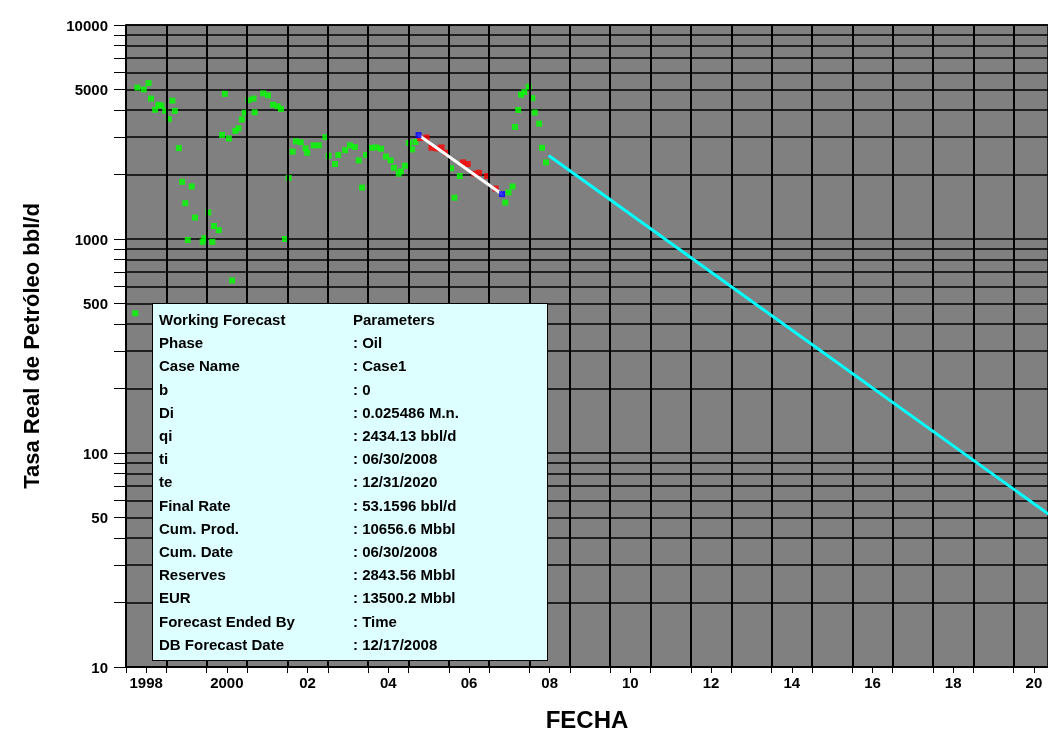 This screenshot has height=744, width=1056. What do you see at coordinates (91, 239) in the screenshot?
I see `y-tick-label: 1000` at bounding box center [91, 239].